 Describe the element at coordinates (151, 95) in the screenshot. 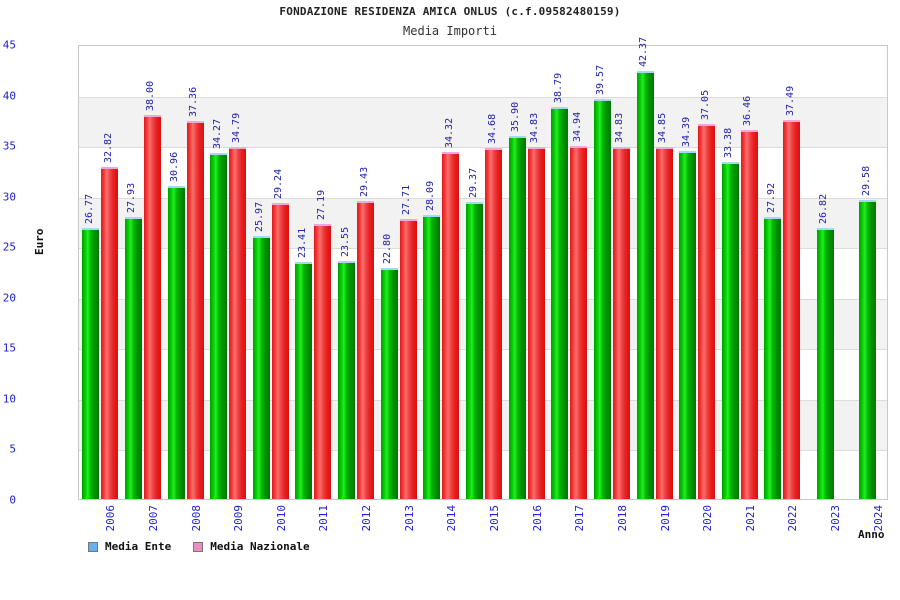

I see `bar-value-label: 38.00` at that location.